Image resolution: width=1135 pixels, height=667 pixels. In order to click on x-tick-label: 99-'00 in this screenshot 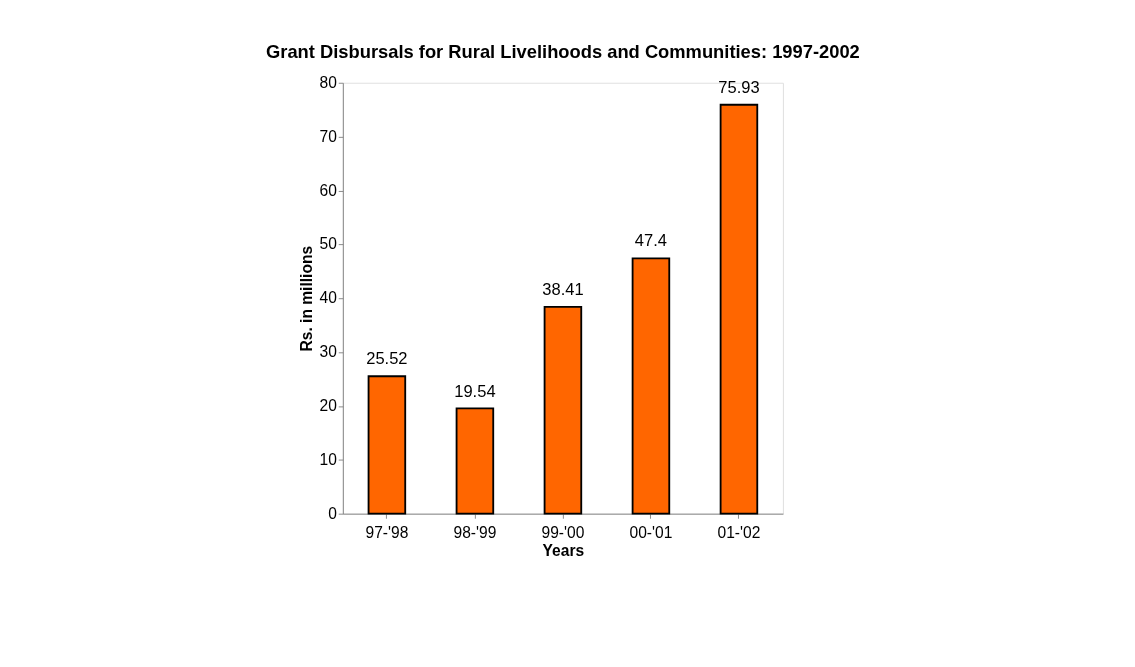, I will do `click(563, 532)`.